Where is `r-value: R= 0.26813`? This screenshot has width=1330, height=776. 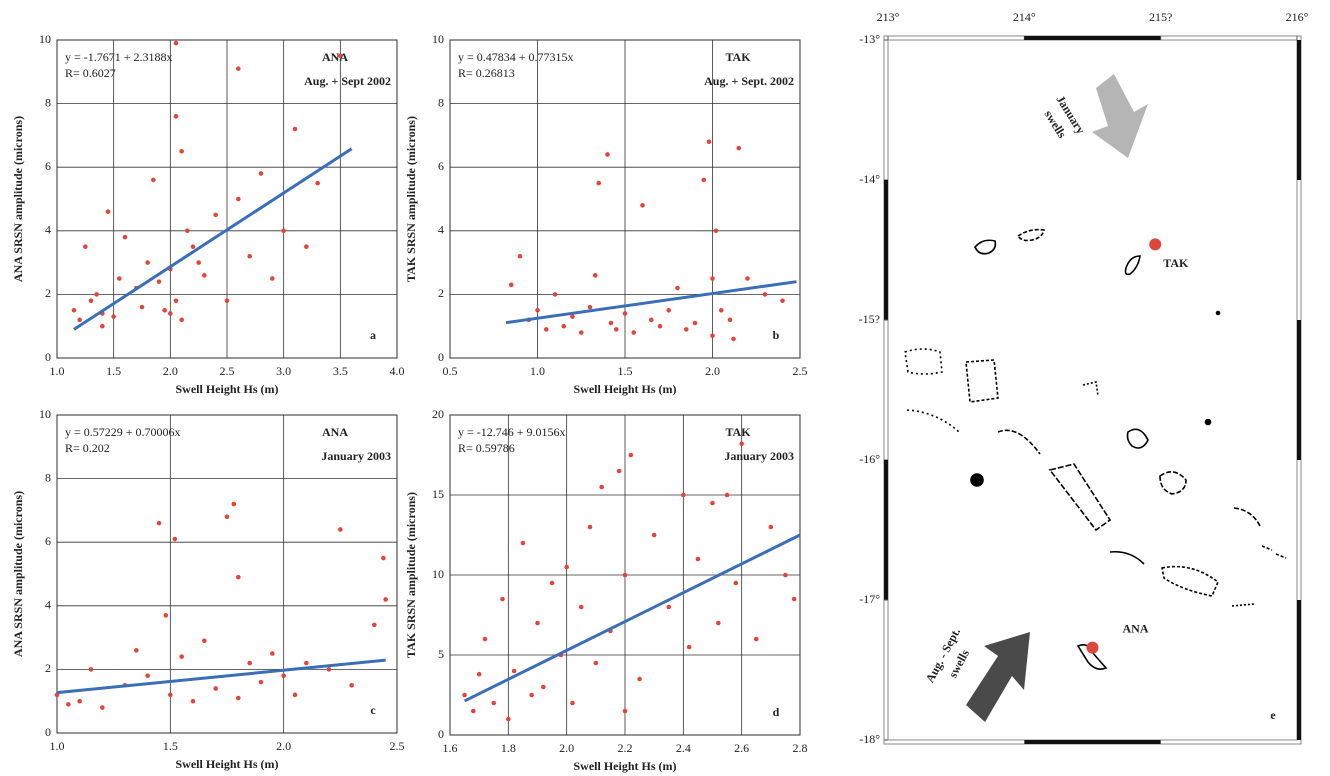 r-value: R= 0.26813 is located at coordinates (486, 73).